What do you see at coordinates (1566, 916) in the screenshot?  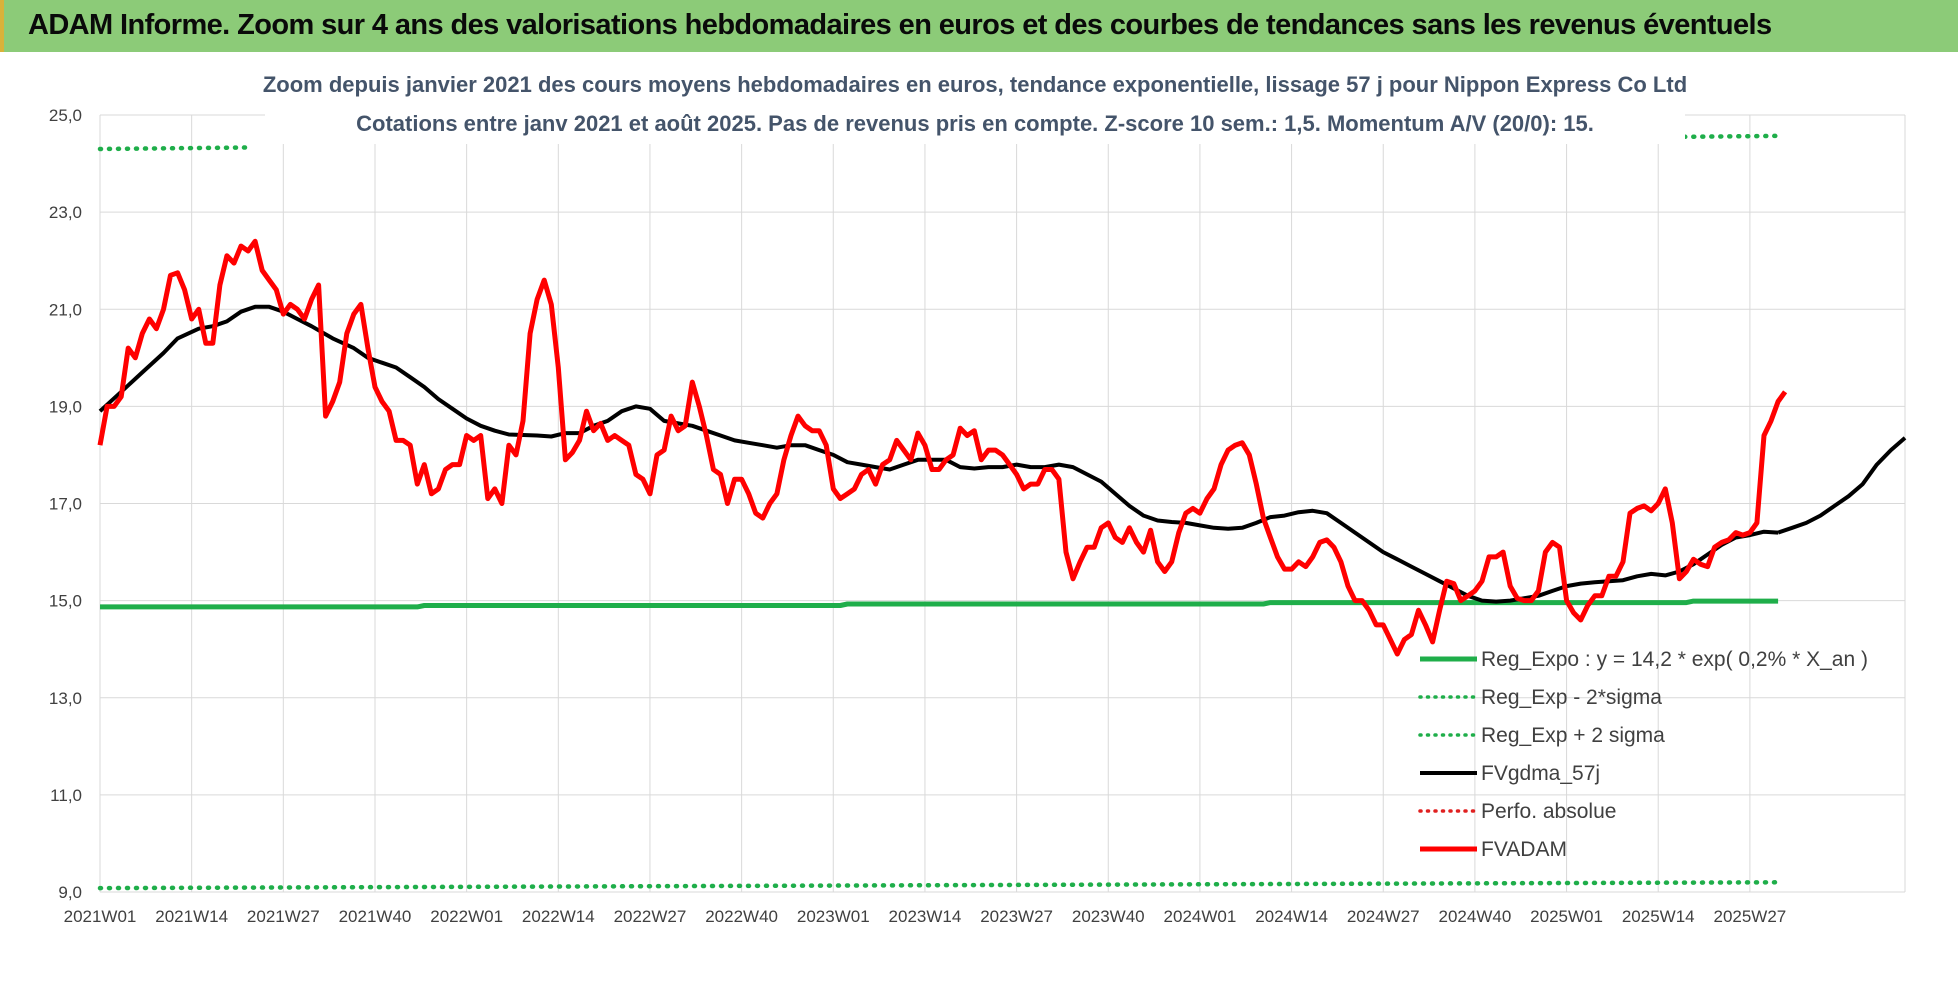 I see `x-tick-label: 2025W01` at bounding box center [1566, 916].